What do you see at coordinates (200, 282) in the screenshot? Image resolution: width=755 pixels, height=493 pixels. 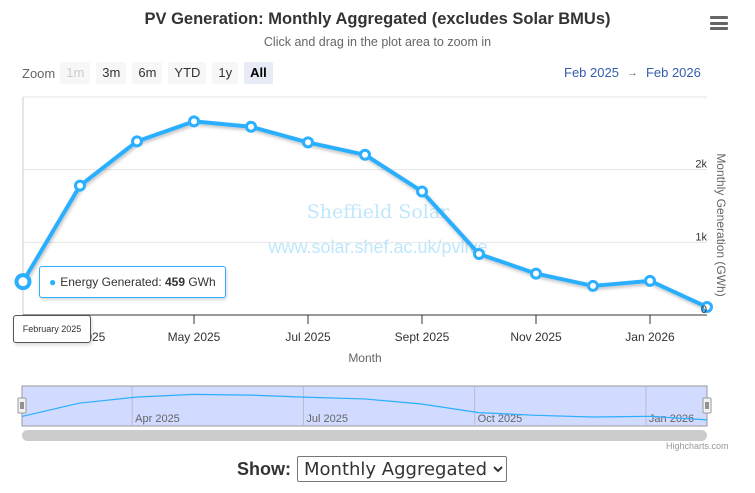 I see `tooltip-unit: GWh` at bounding box center [200, 282].